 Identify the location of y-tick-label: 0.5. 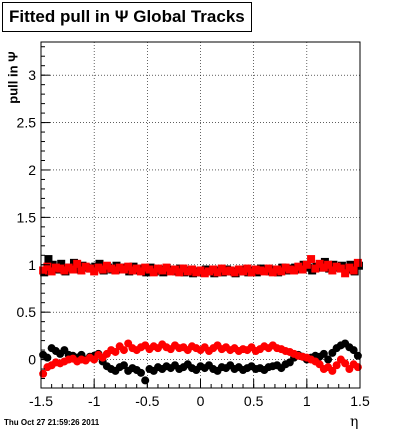
(27, 312).